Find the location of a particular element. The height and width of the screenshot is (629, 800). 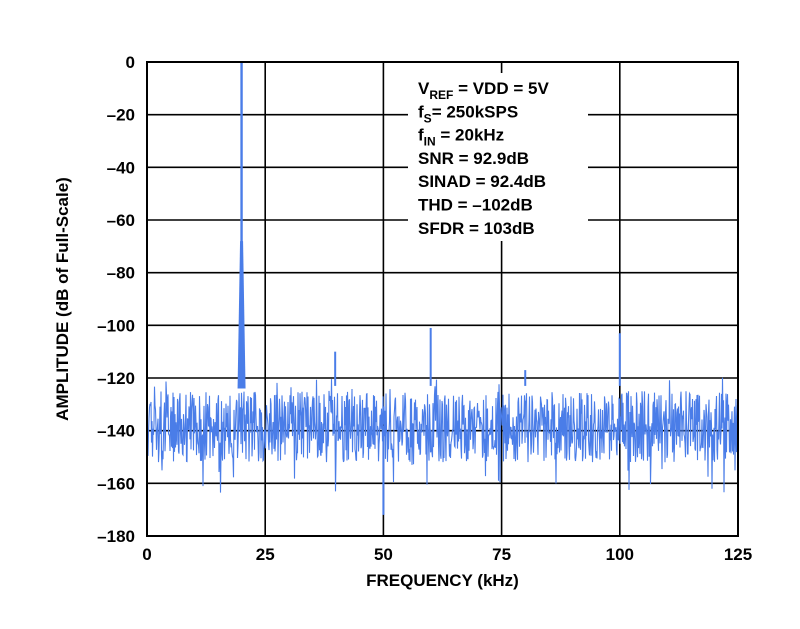

annotation-box is located at coordinates (498, 157).